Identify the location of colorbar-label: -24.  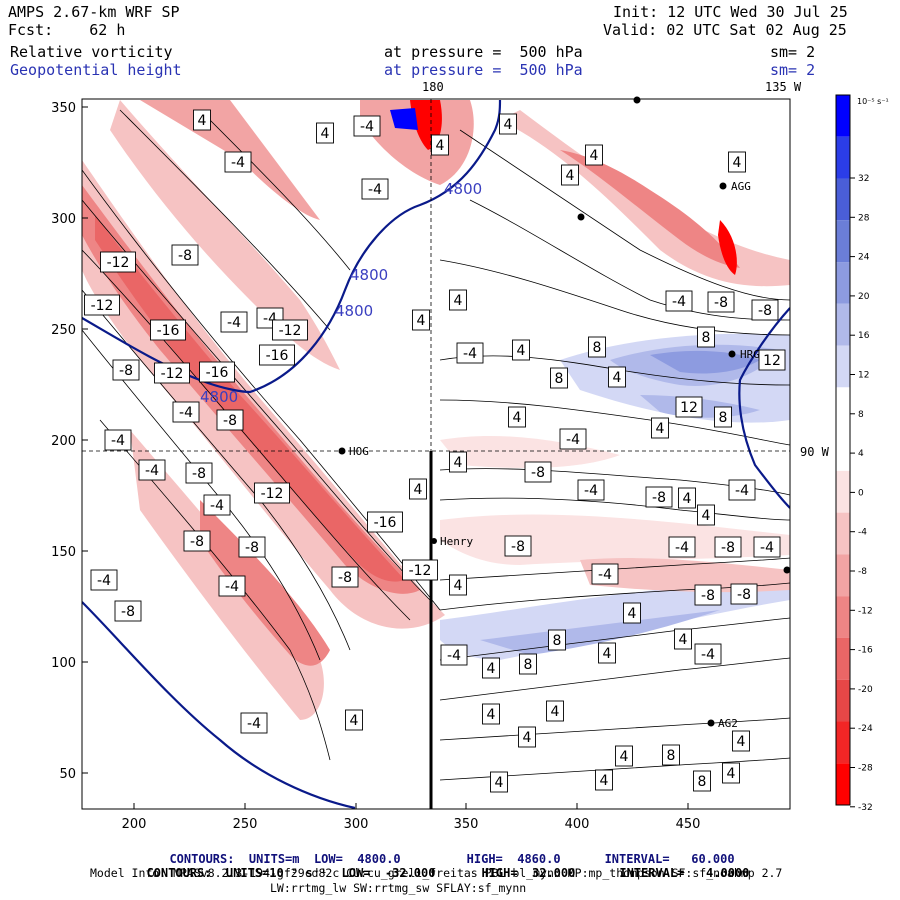
(865, 729).